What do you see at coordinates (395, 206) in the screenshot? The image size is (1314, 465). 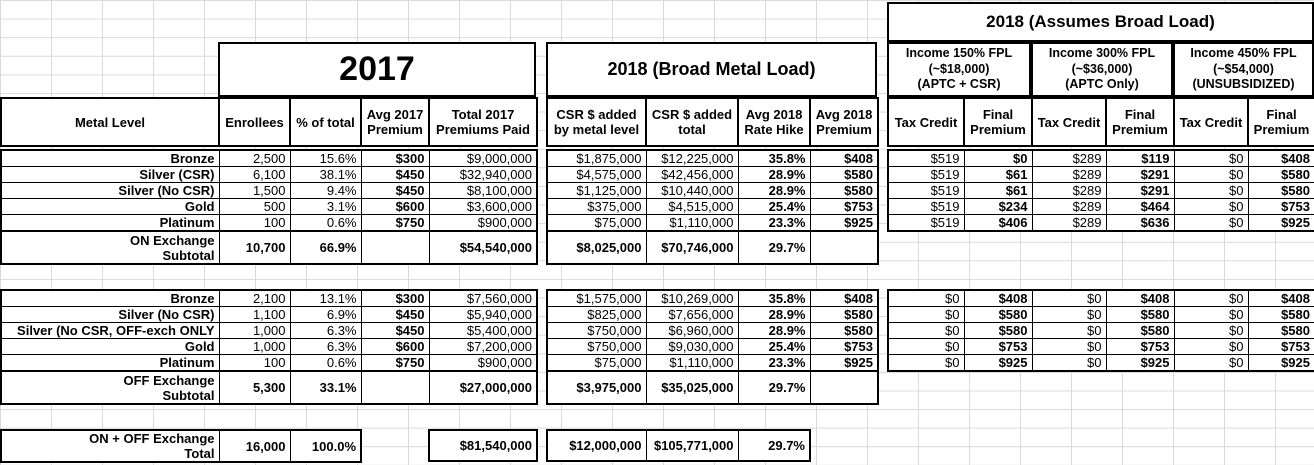 I see `avg-2017-premium-cell: $600` at bounding box center [395, 206].